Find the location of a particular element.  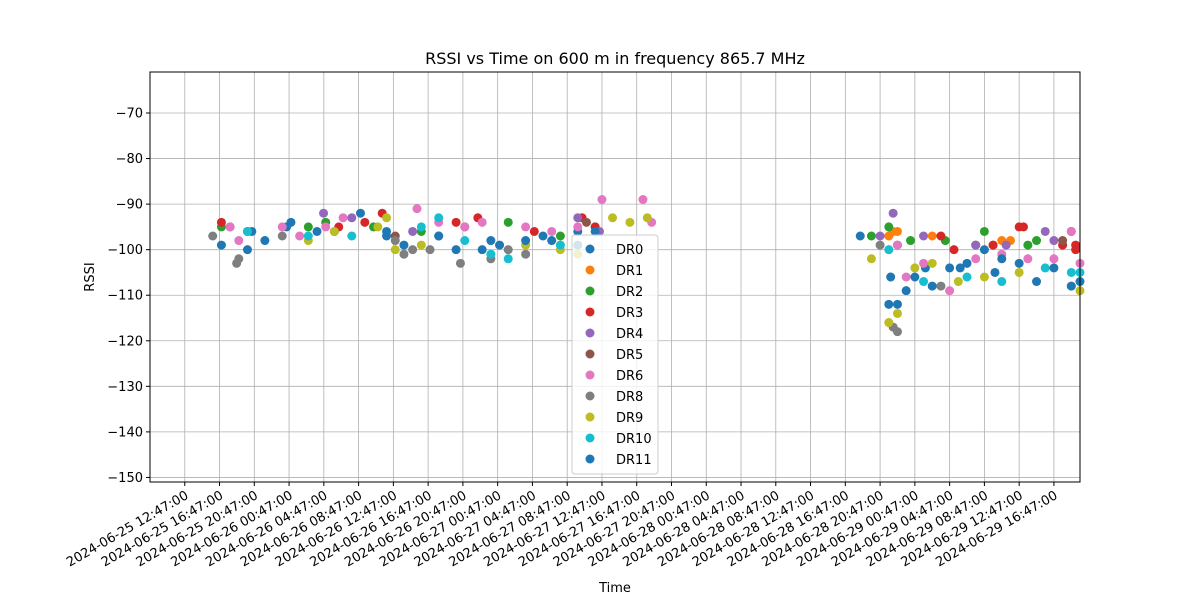

y-tick-label: −100 is located at coordinates (125, 250).